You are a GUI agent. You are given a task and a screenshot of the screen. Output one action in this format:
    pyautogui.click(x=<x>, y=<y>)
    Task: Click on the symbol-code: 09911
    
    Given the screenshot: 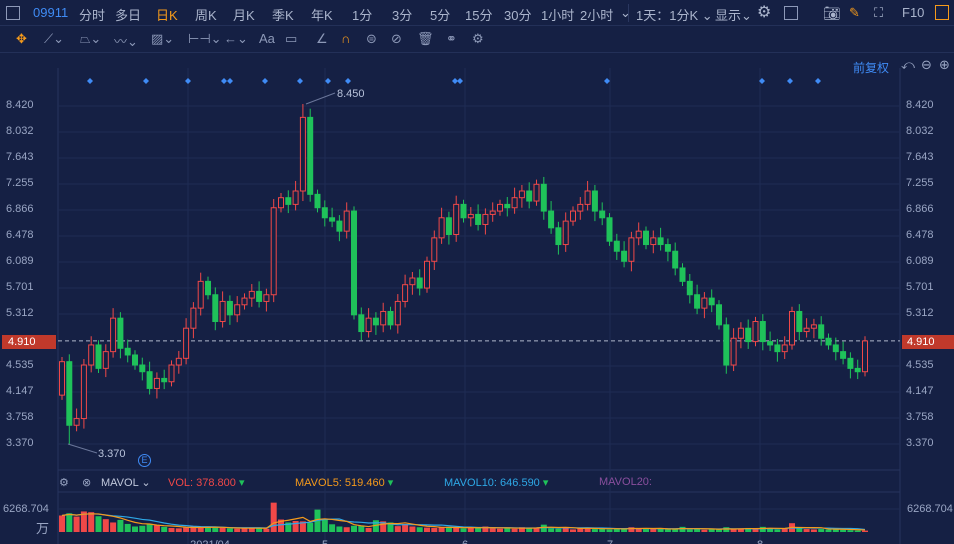 What is the action you would take?
    pyautogui.click(x=51, y=12)
    